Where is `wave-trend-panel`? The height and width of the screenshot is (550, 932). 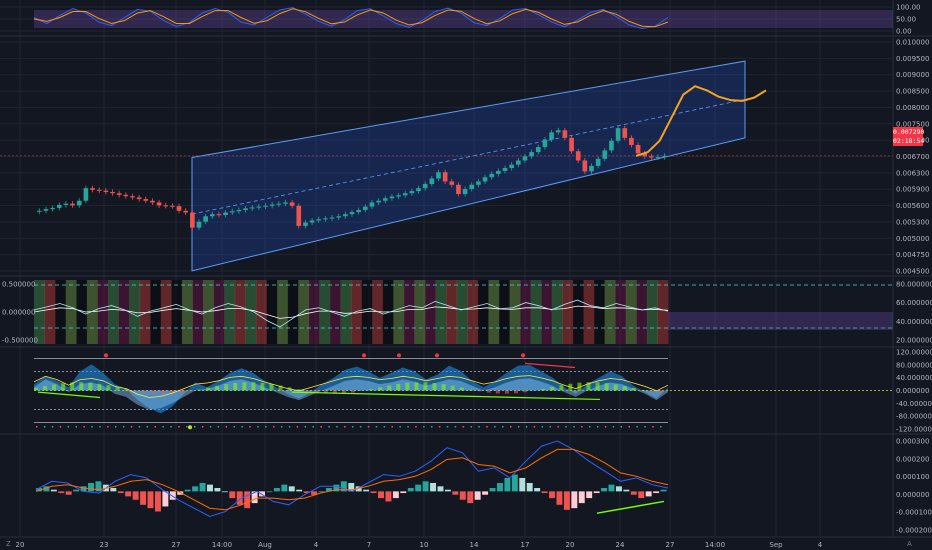
wave-trend-panel is located at coordinates (463, 391).